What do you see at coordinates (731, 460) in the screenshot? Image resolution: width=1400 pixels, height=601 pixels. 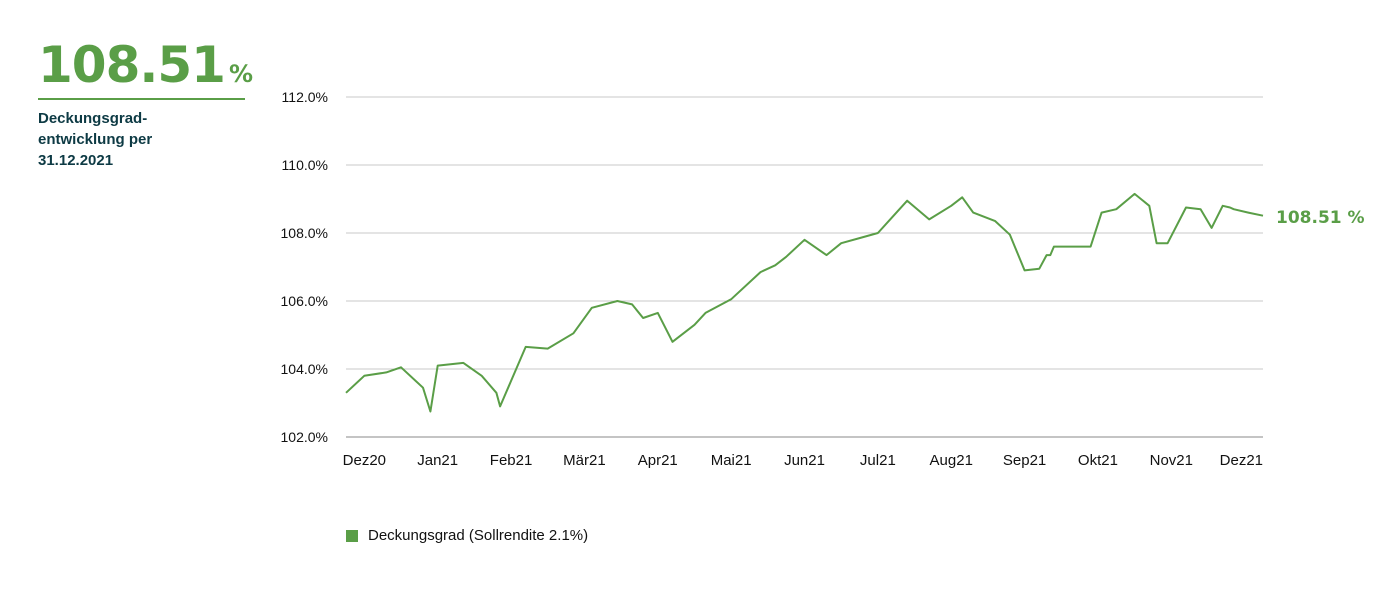 I see `x-tick-label: Mai21` at bounding box center [731, 460].